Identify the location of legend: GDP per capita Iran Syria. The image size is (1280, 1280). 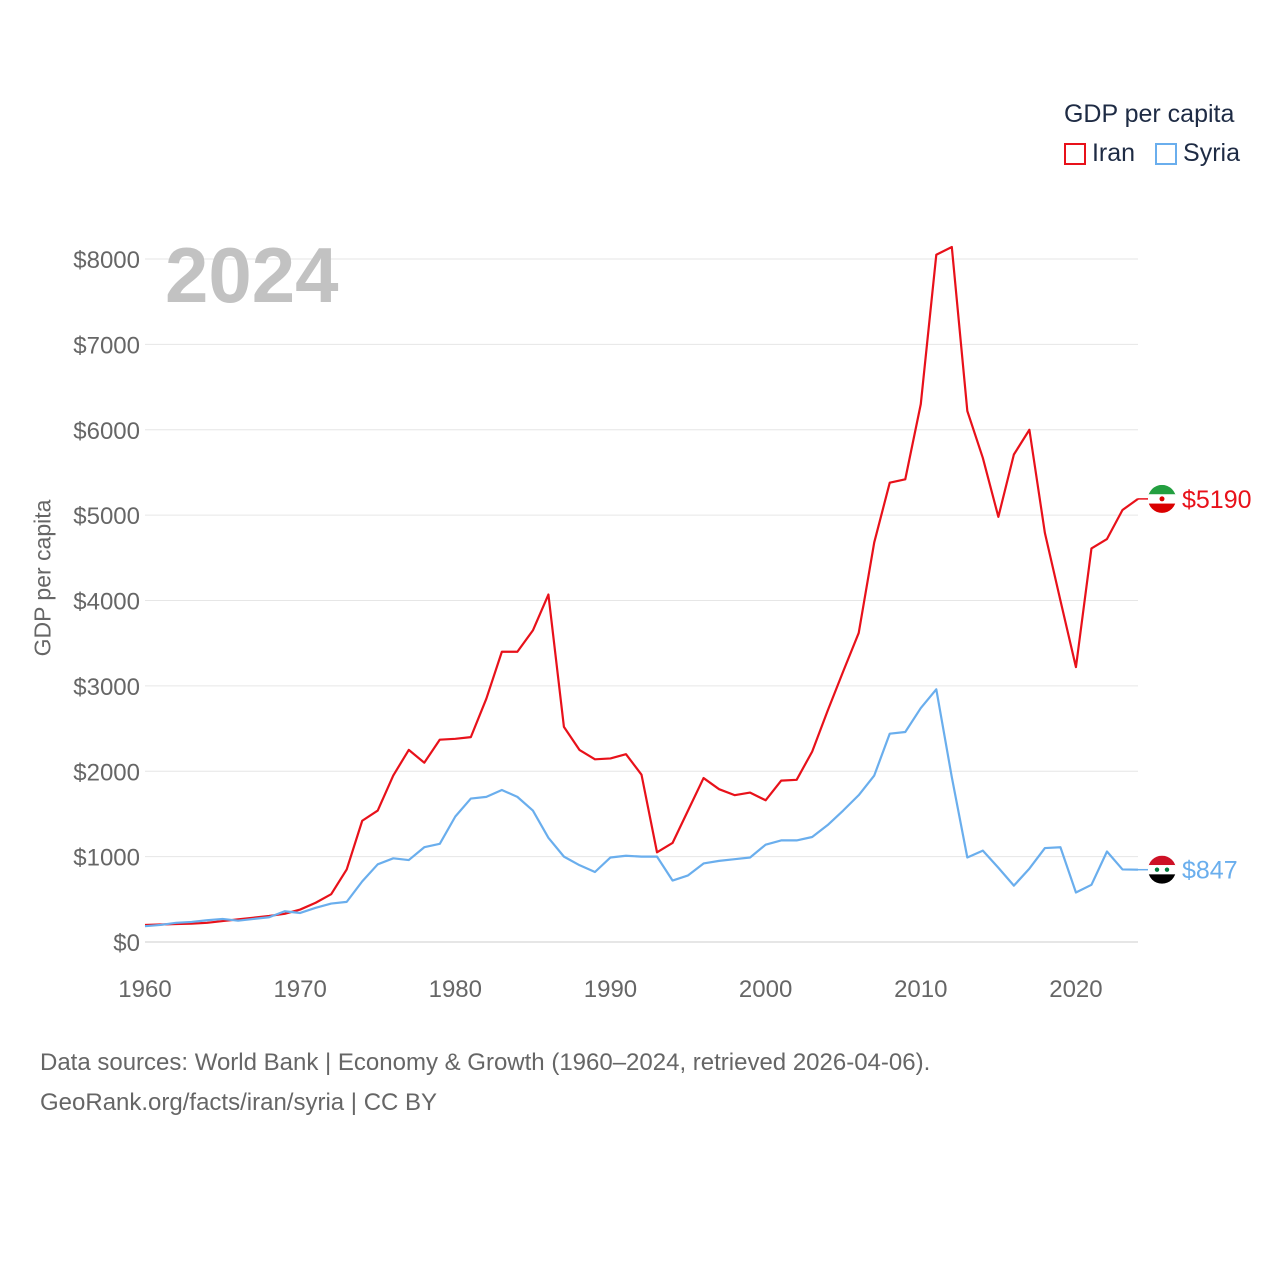
(1151, 134).